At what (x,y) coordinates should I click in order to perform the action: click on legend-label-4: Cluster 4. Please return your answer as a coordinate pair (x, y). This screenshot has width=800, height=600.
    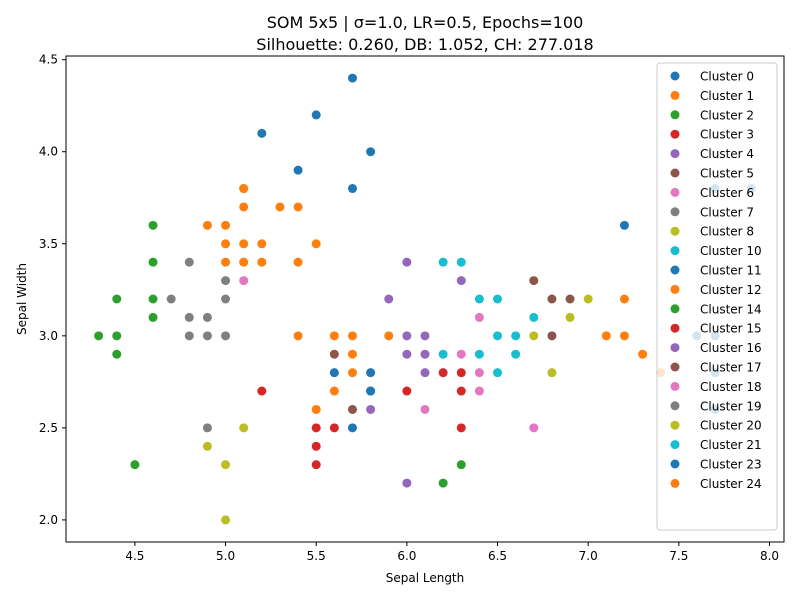
    Looking at the image, I should click on (727, 154).